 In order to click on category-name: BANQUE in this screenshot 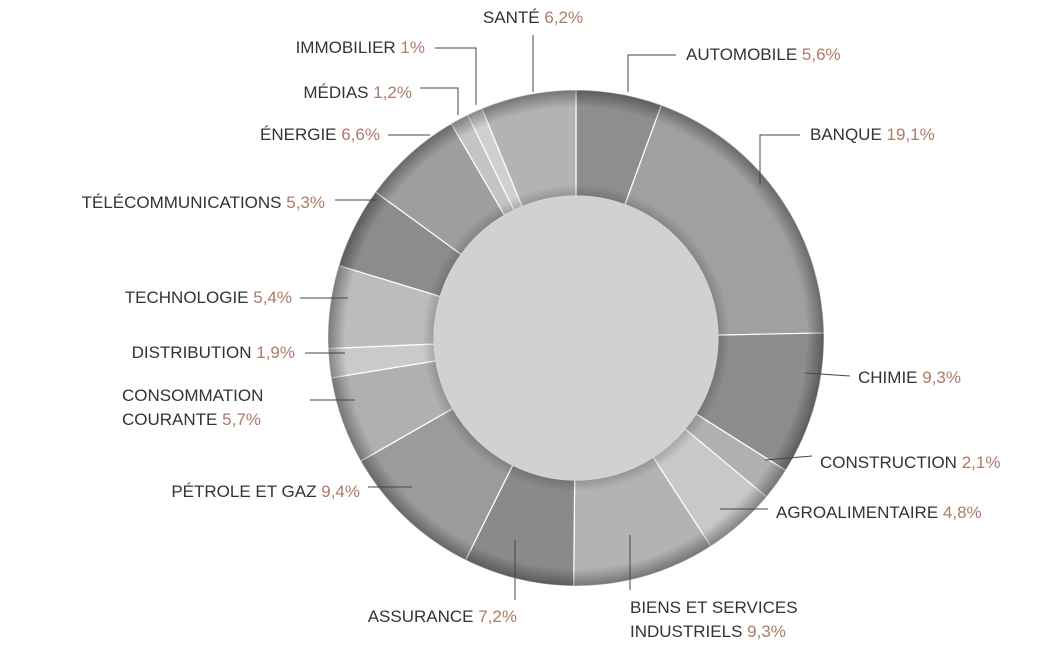, I will do `click(846, 134)`.